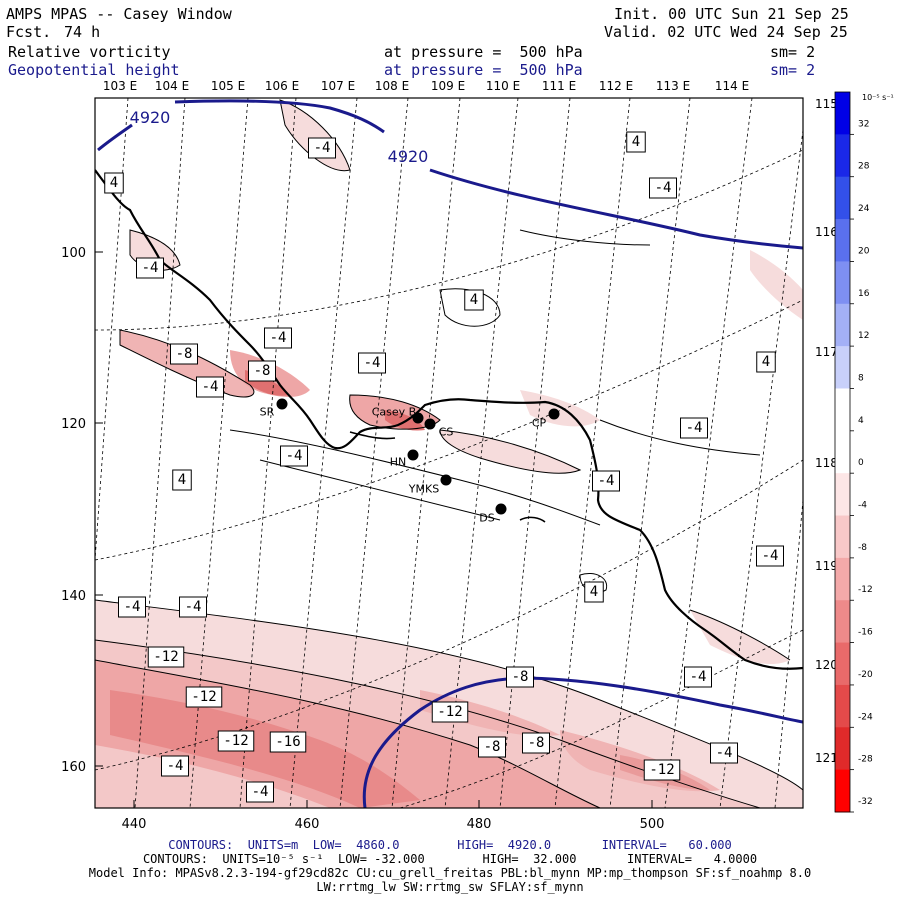 Image resolution: width=900 pixels, height=900 pixels. I want to click on station-marker: CP, so click(546, 419).